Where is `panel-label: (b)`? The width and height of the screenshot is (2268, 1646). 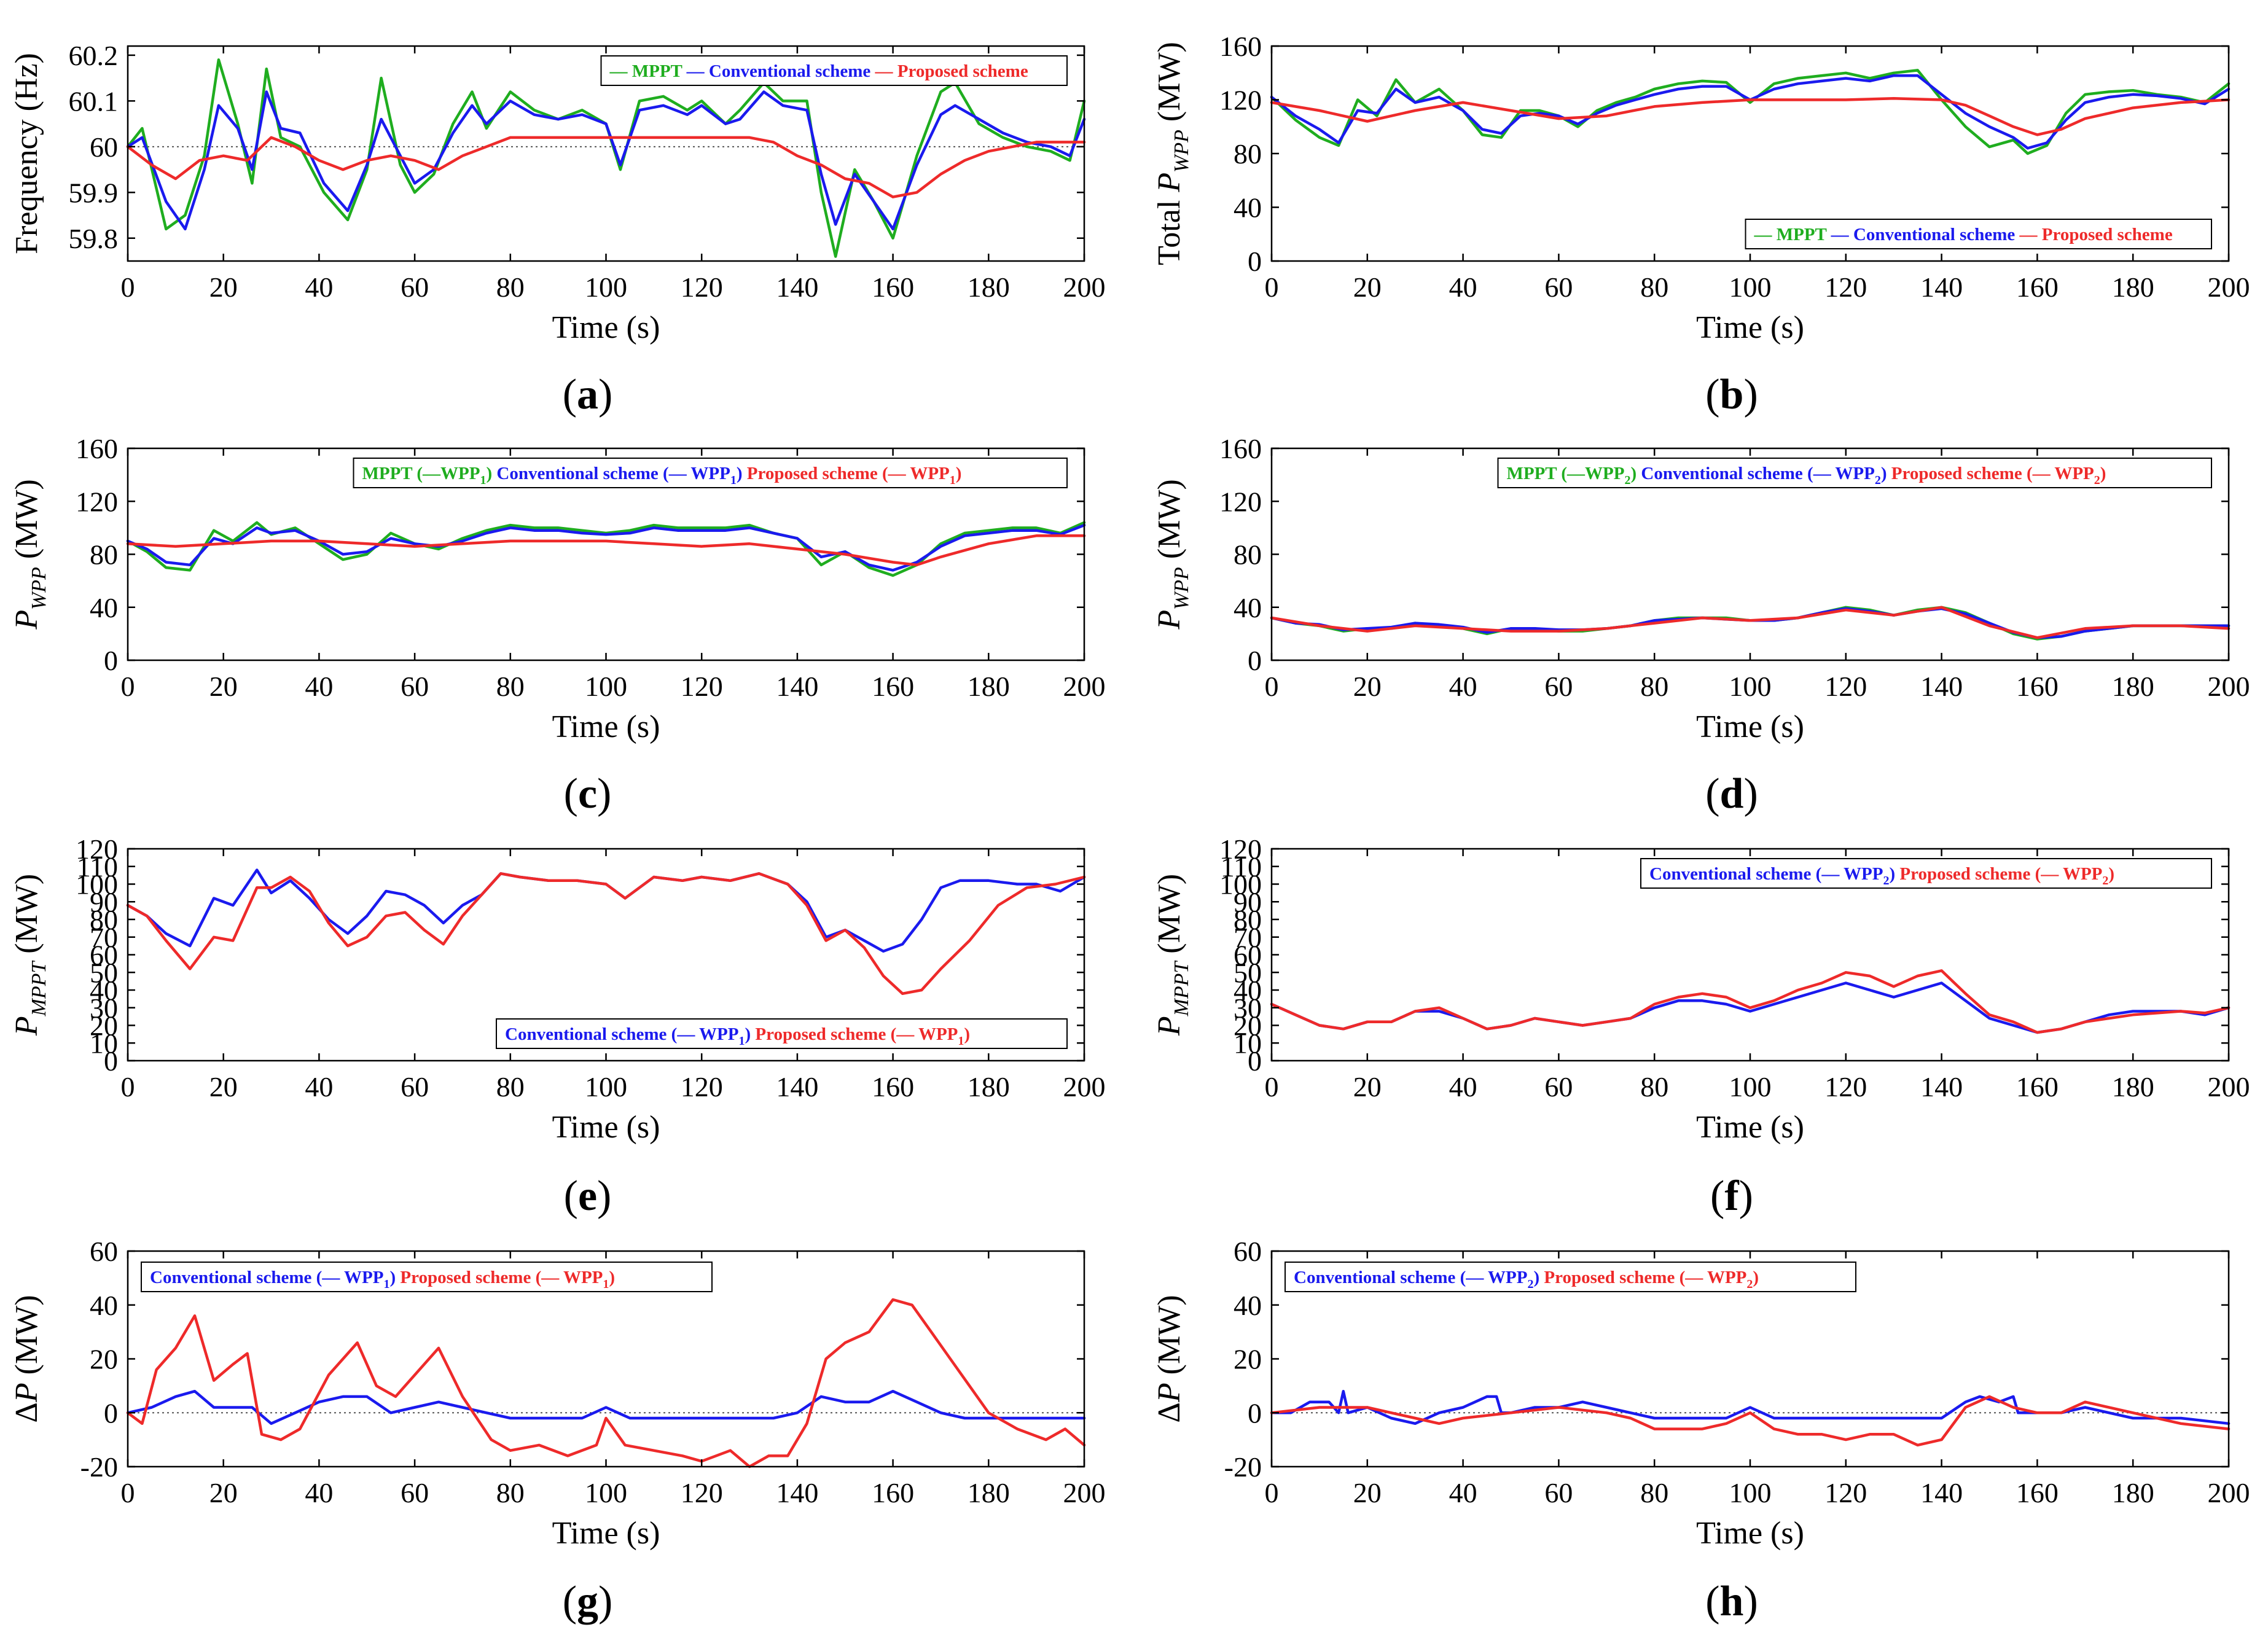
panel-label: (b) is located at coordinates (1731, 394).